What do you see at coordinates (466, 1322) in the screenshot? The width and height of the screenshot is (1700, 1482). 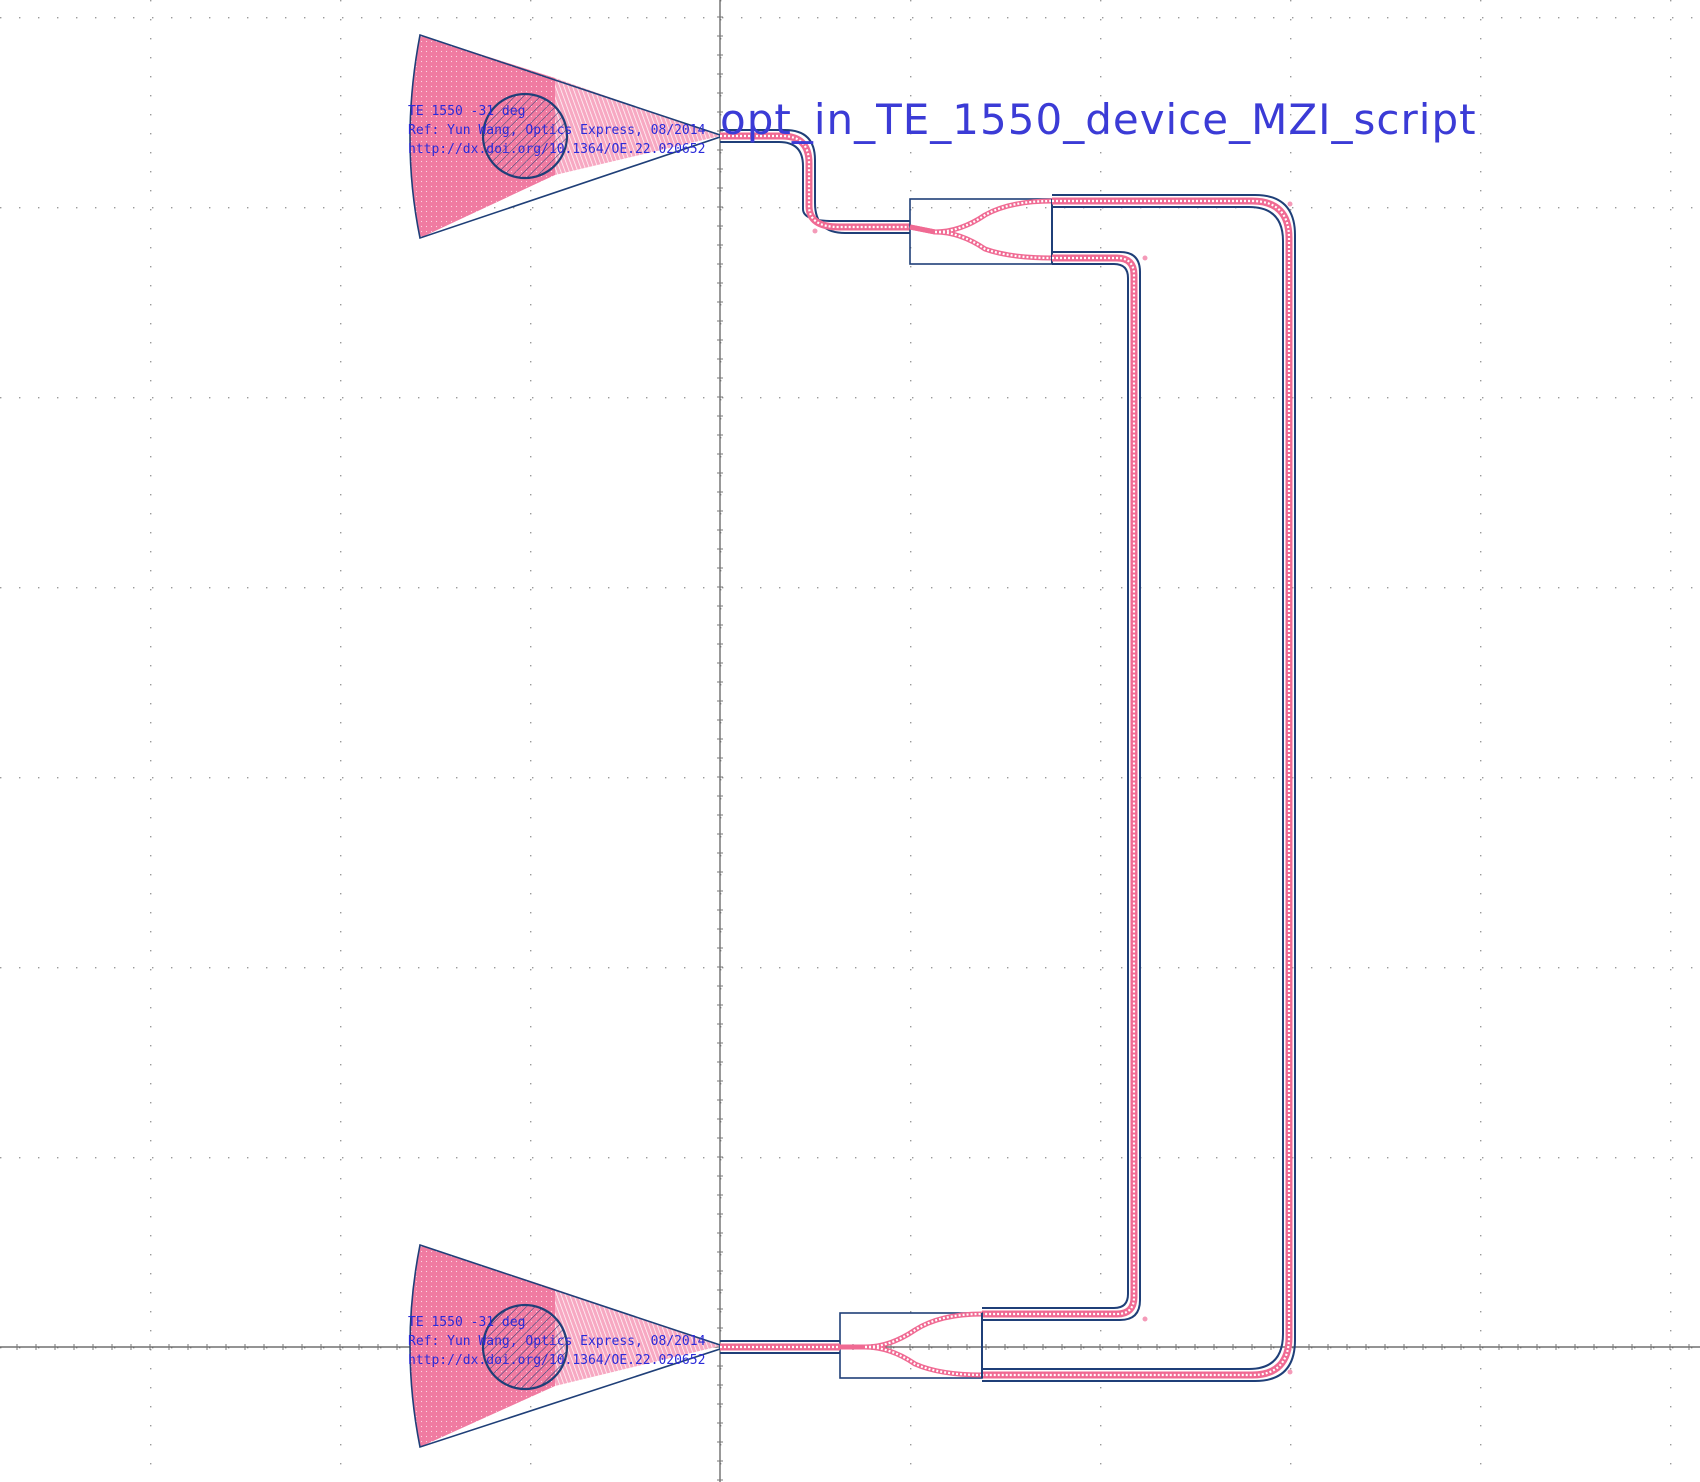 I see `gc-bottom-label-line1: TE 1550 -31 deg` at bounding box center [466, 1322].